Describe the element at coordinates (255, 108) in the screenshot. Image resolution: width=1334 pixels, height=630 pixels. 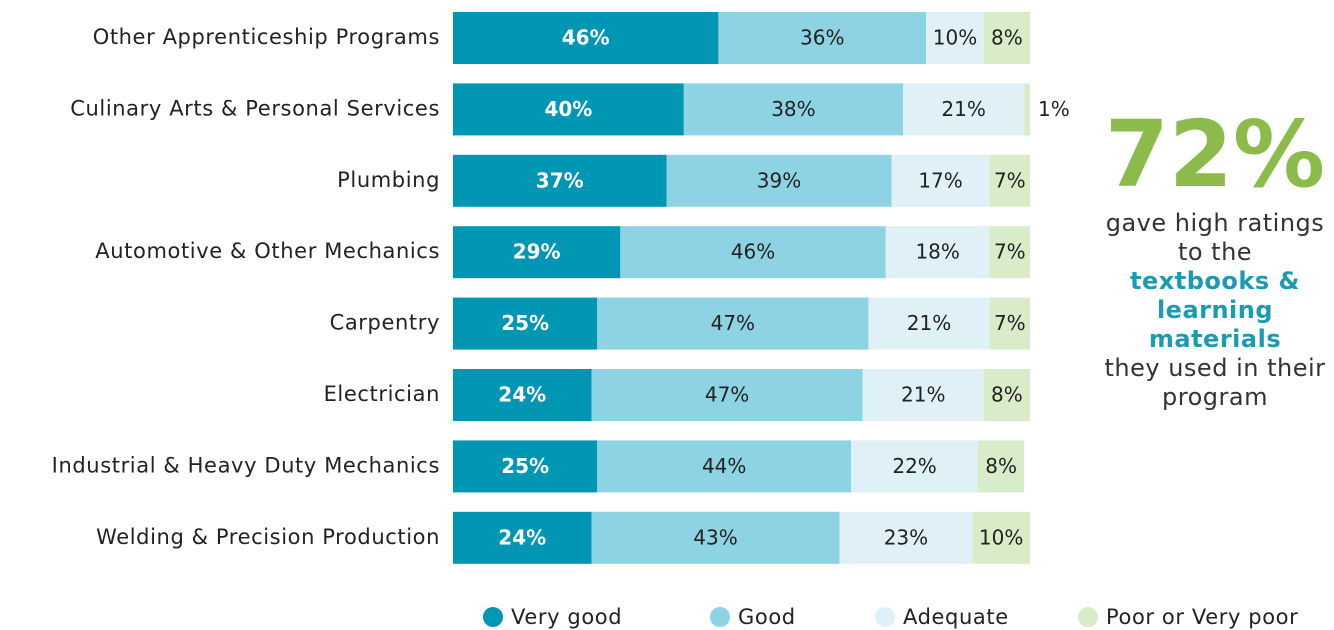
I see `category-label: Culinary Arts & Personal Services` at that location.